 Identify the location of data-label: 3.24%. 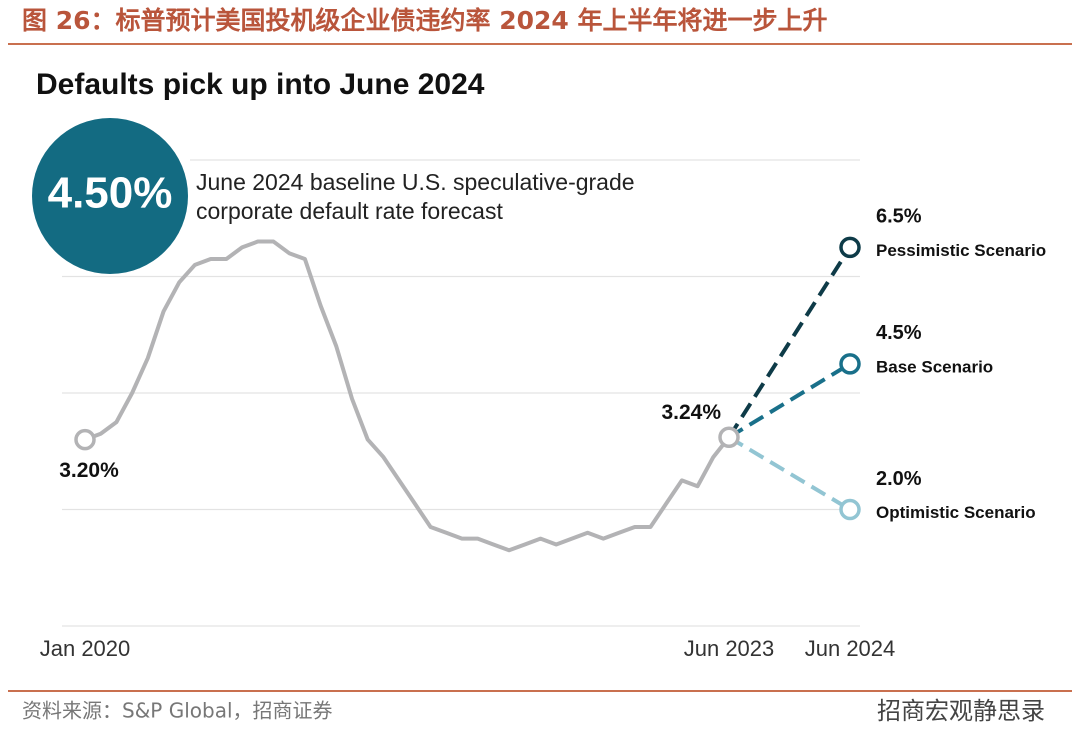
(691, 412).